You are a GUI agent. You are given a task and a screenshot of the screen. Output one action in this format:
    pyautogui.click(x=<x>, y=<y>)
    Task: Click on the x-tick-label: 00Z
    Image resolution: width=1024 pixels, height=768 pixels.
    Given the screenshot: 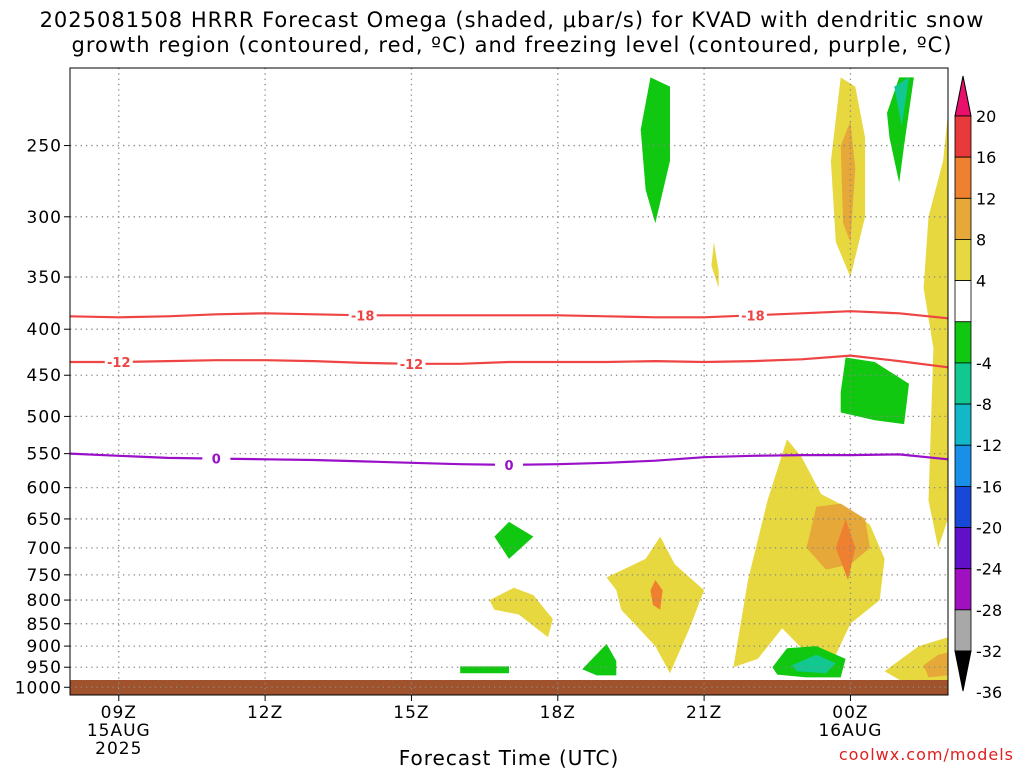 What is the action you would take?
    pyautogui.click(x=850, y=713)
    